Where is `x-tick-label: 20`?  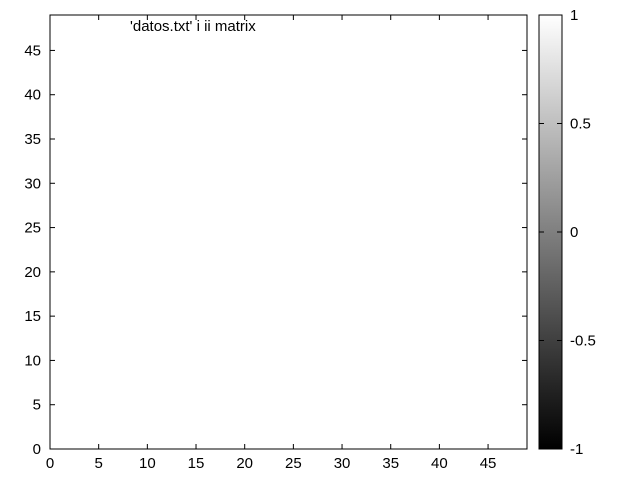 x-tick-label: 20 is located at coordinates (244, 463).